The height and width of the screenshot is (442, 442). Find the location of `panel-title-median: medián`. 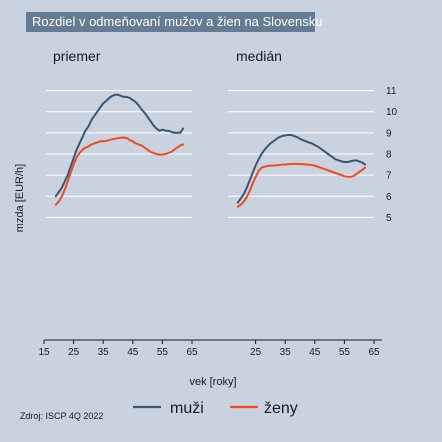

panel-title-median: medián is located at coordinates (259, 56).